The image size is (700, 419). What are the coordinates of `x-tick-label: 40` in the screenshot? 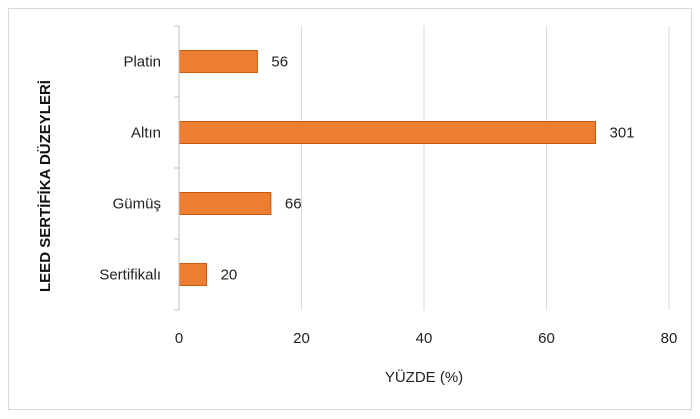 It's located at (424, 338).